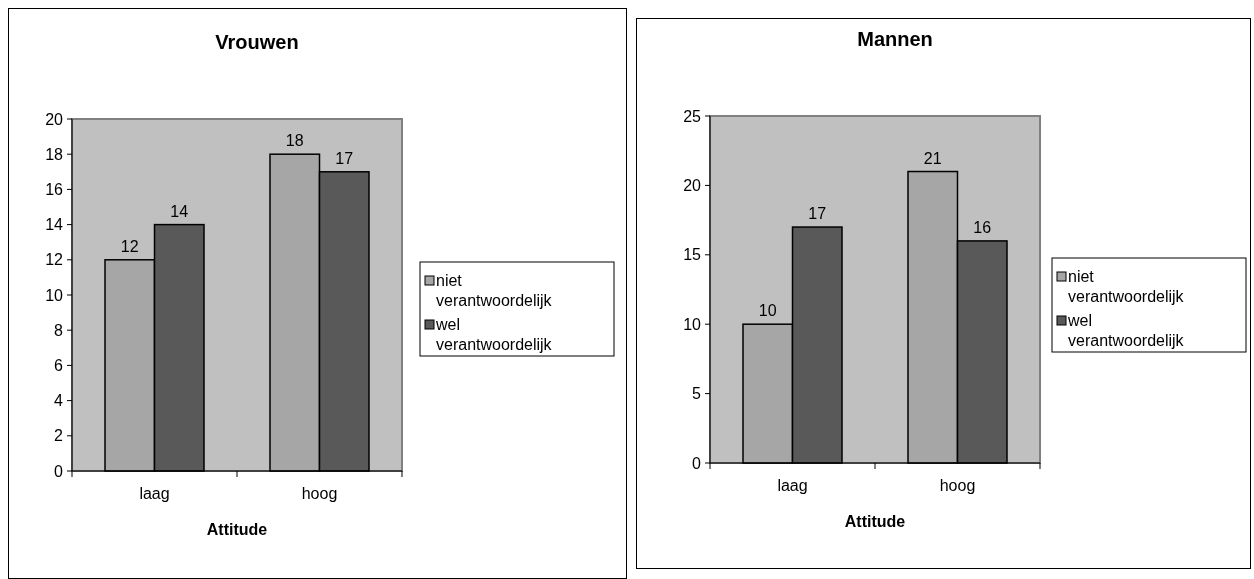 This screenshot has width=1254, height=579. What do you see at coordinates (692, 255) in the screenshot?
I see `y-tick-label: 15` at bounding box center [692, 255].